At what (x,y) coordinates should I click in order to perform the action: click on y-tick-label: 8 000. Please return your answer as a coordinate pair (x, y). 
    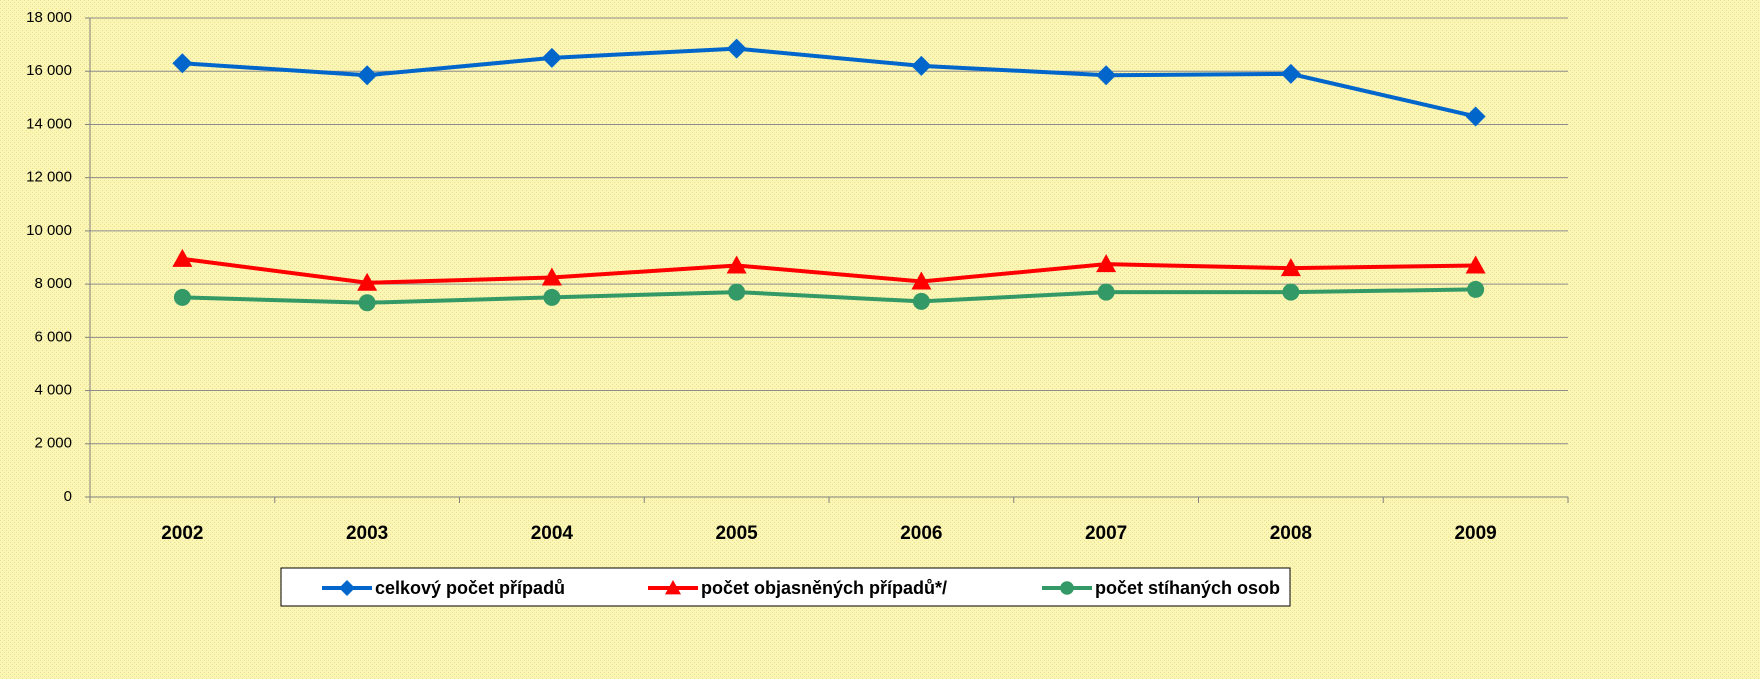
    Looking at the image, I should click on (53, 283).